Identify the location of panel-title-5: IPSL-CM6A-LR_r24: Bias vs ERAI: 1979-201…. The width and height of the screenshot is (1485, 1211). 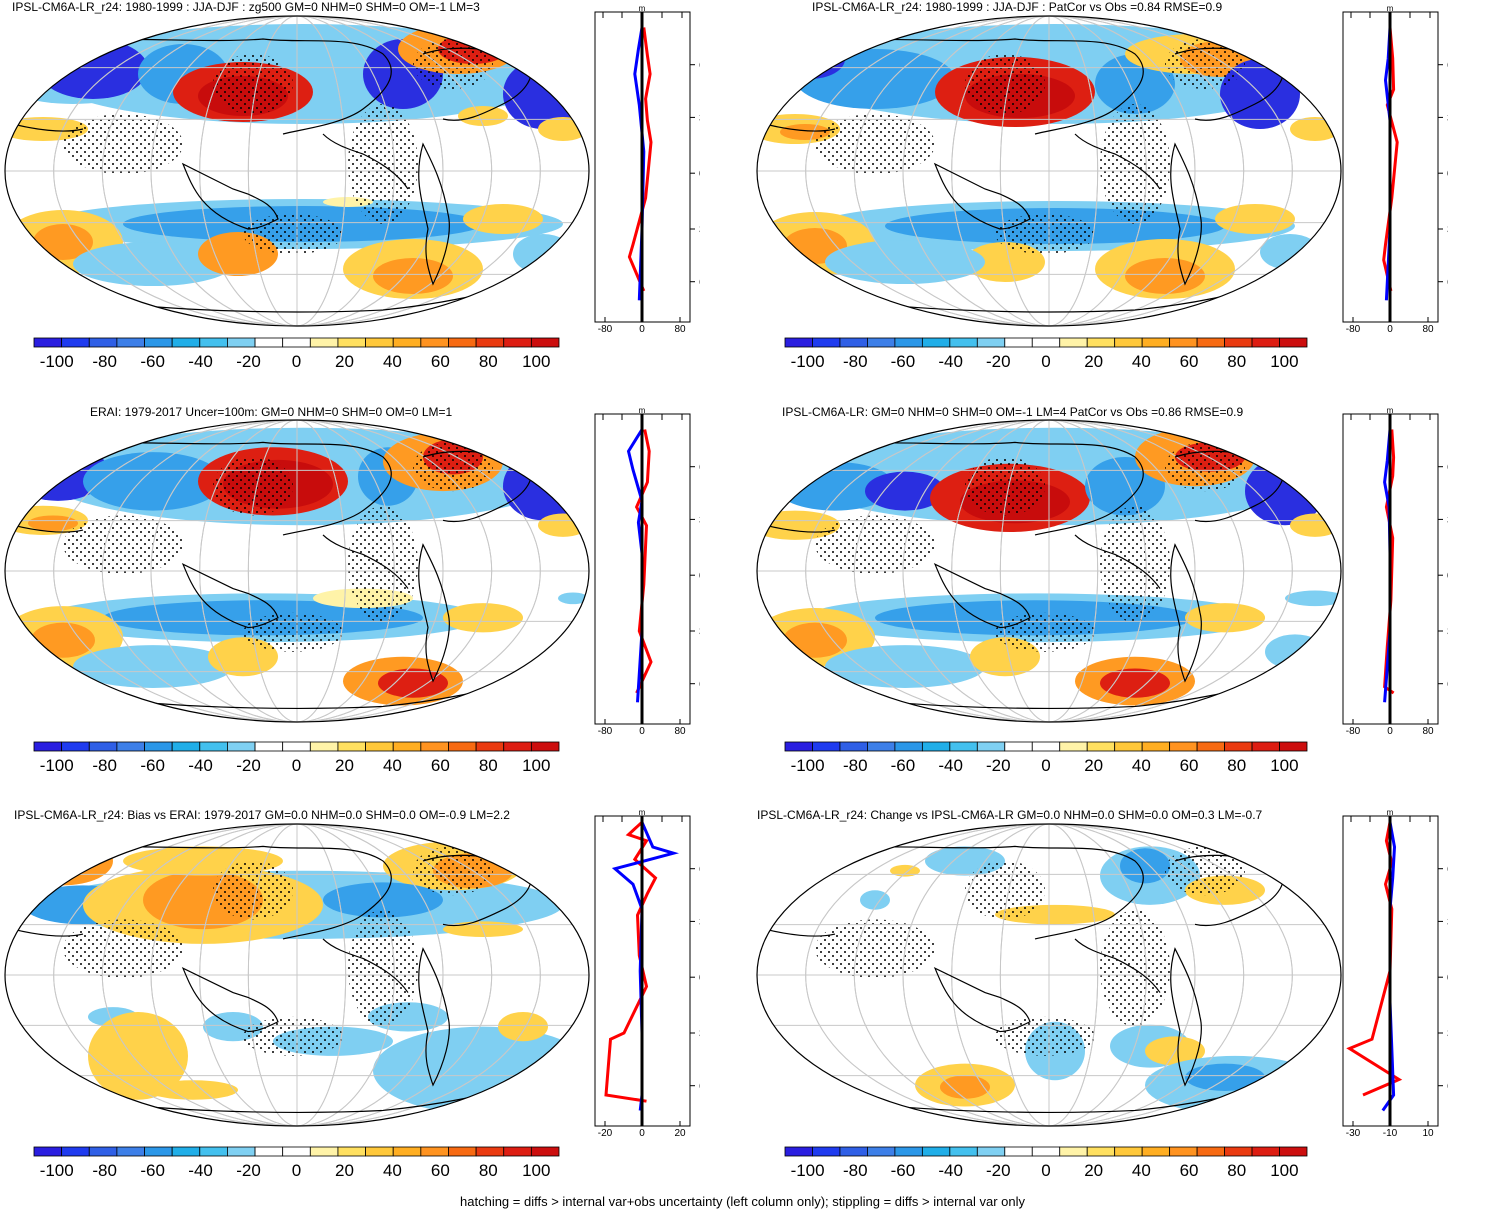
(262, 815).